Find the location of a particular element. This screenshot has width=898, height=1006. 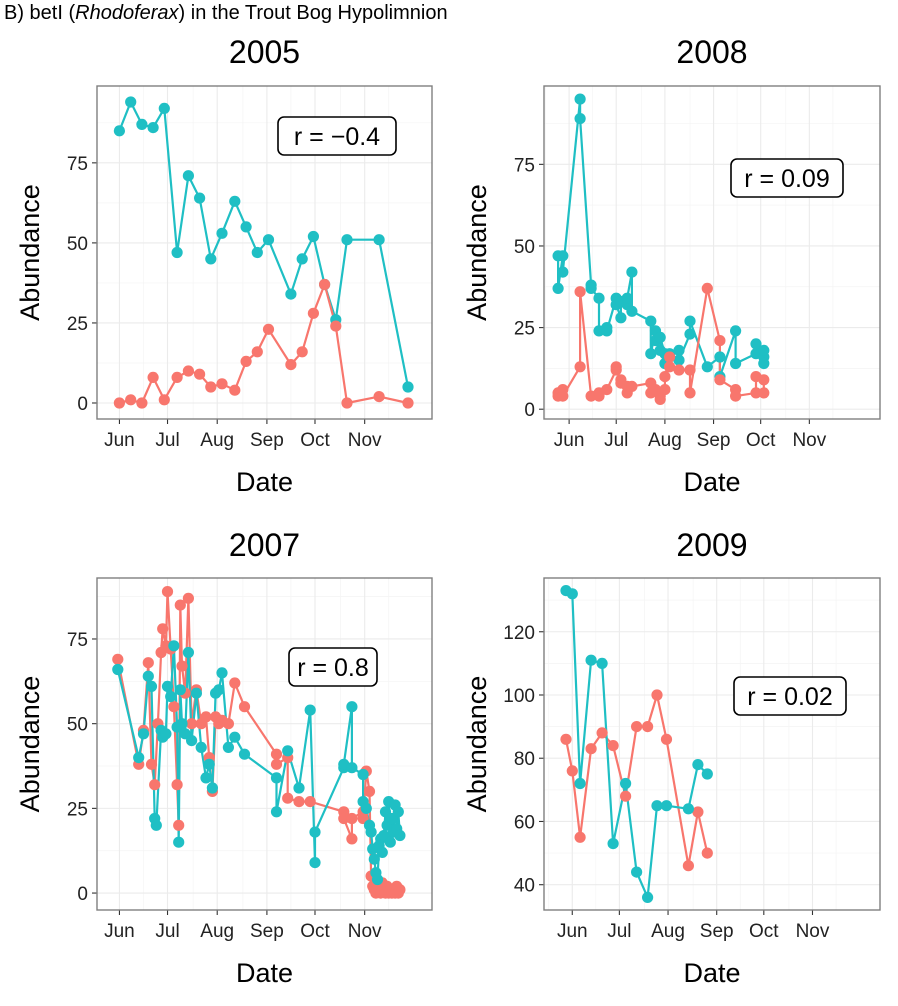

x-tick-label: Aug is located at coordinates (217, 931).